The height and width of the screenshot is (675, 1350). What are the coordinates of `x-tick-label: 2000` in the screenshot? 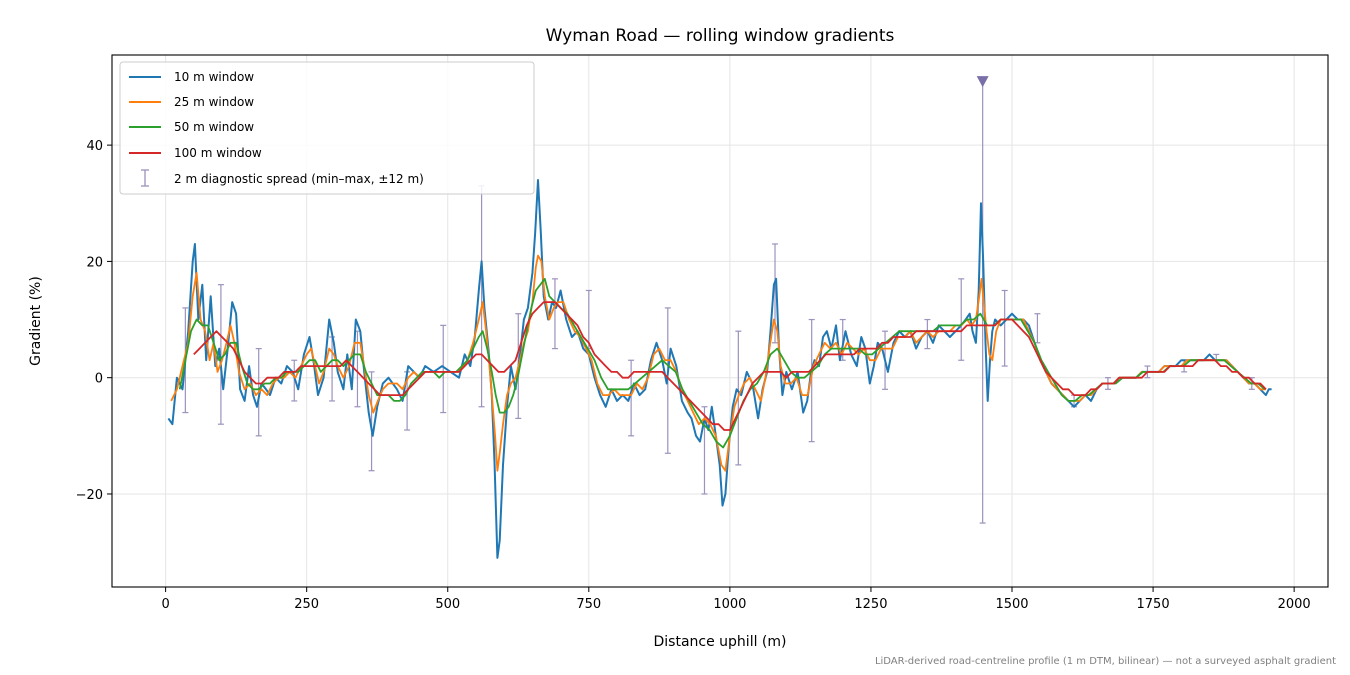 It's located at (1294, 604).